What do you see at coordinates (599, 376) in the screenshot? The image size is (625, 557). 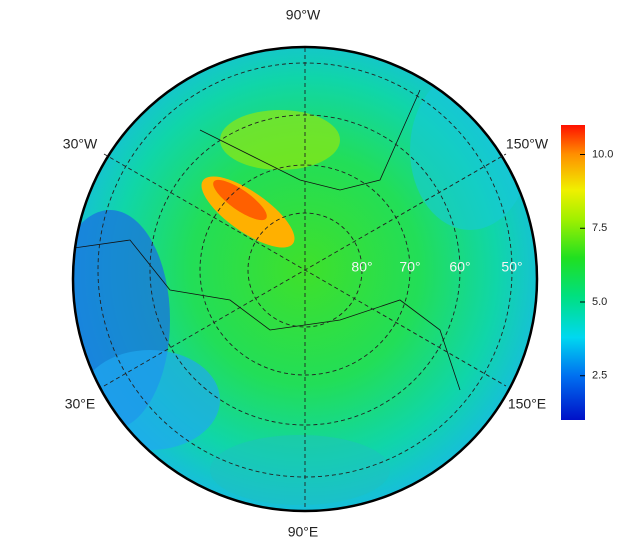 I see `colorbar-tick-label: 2.5` at bounding box center [599, 376].